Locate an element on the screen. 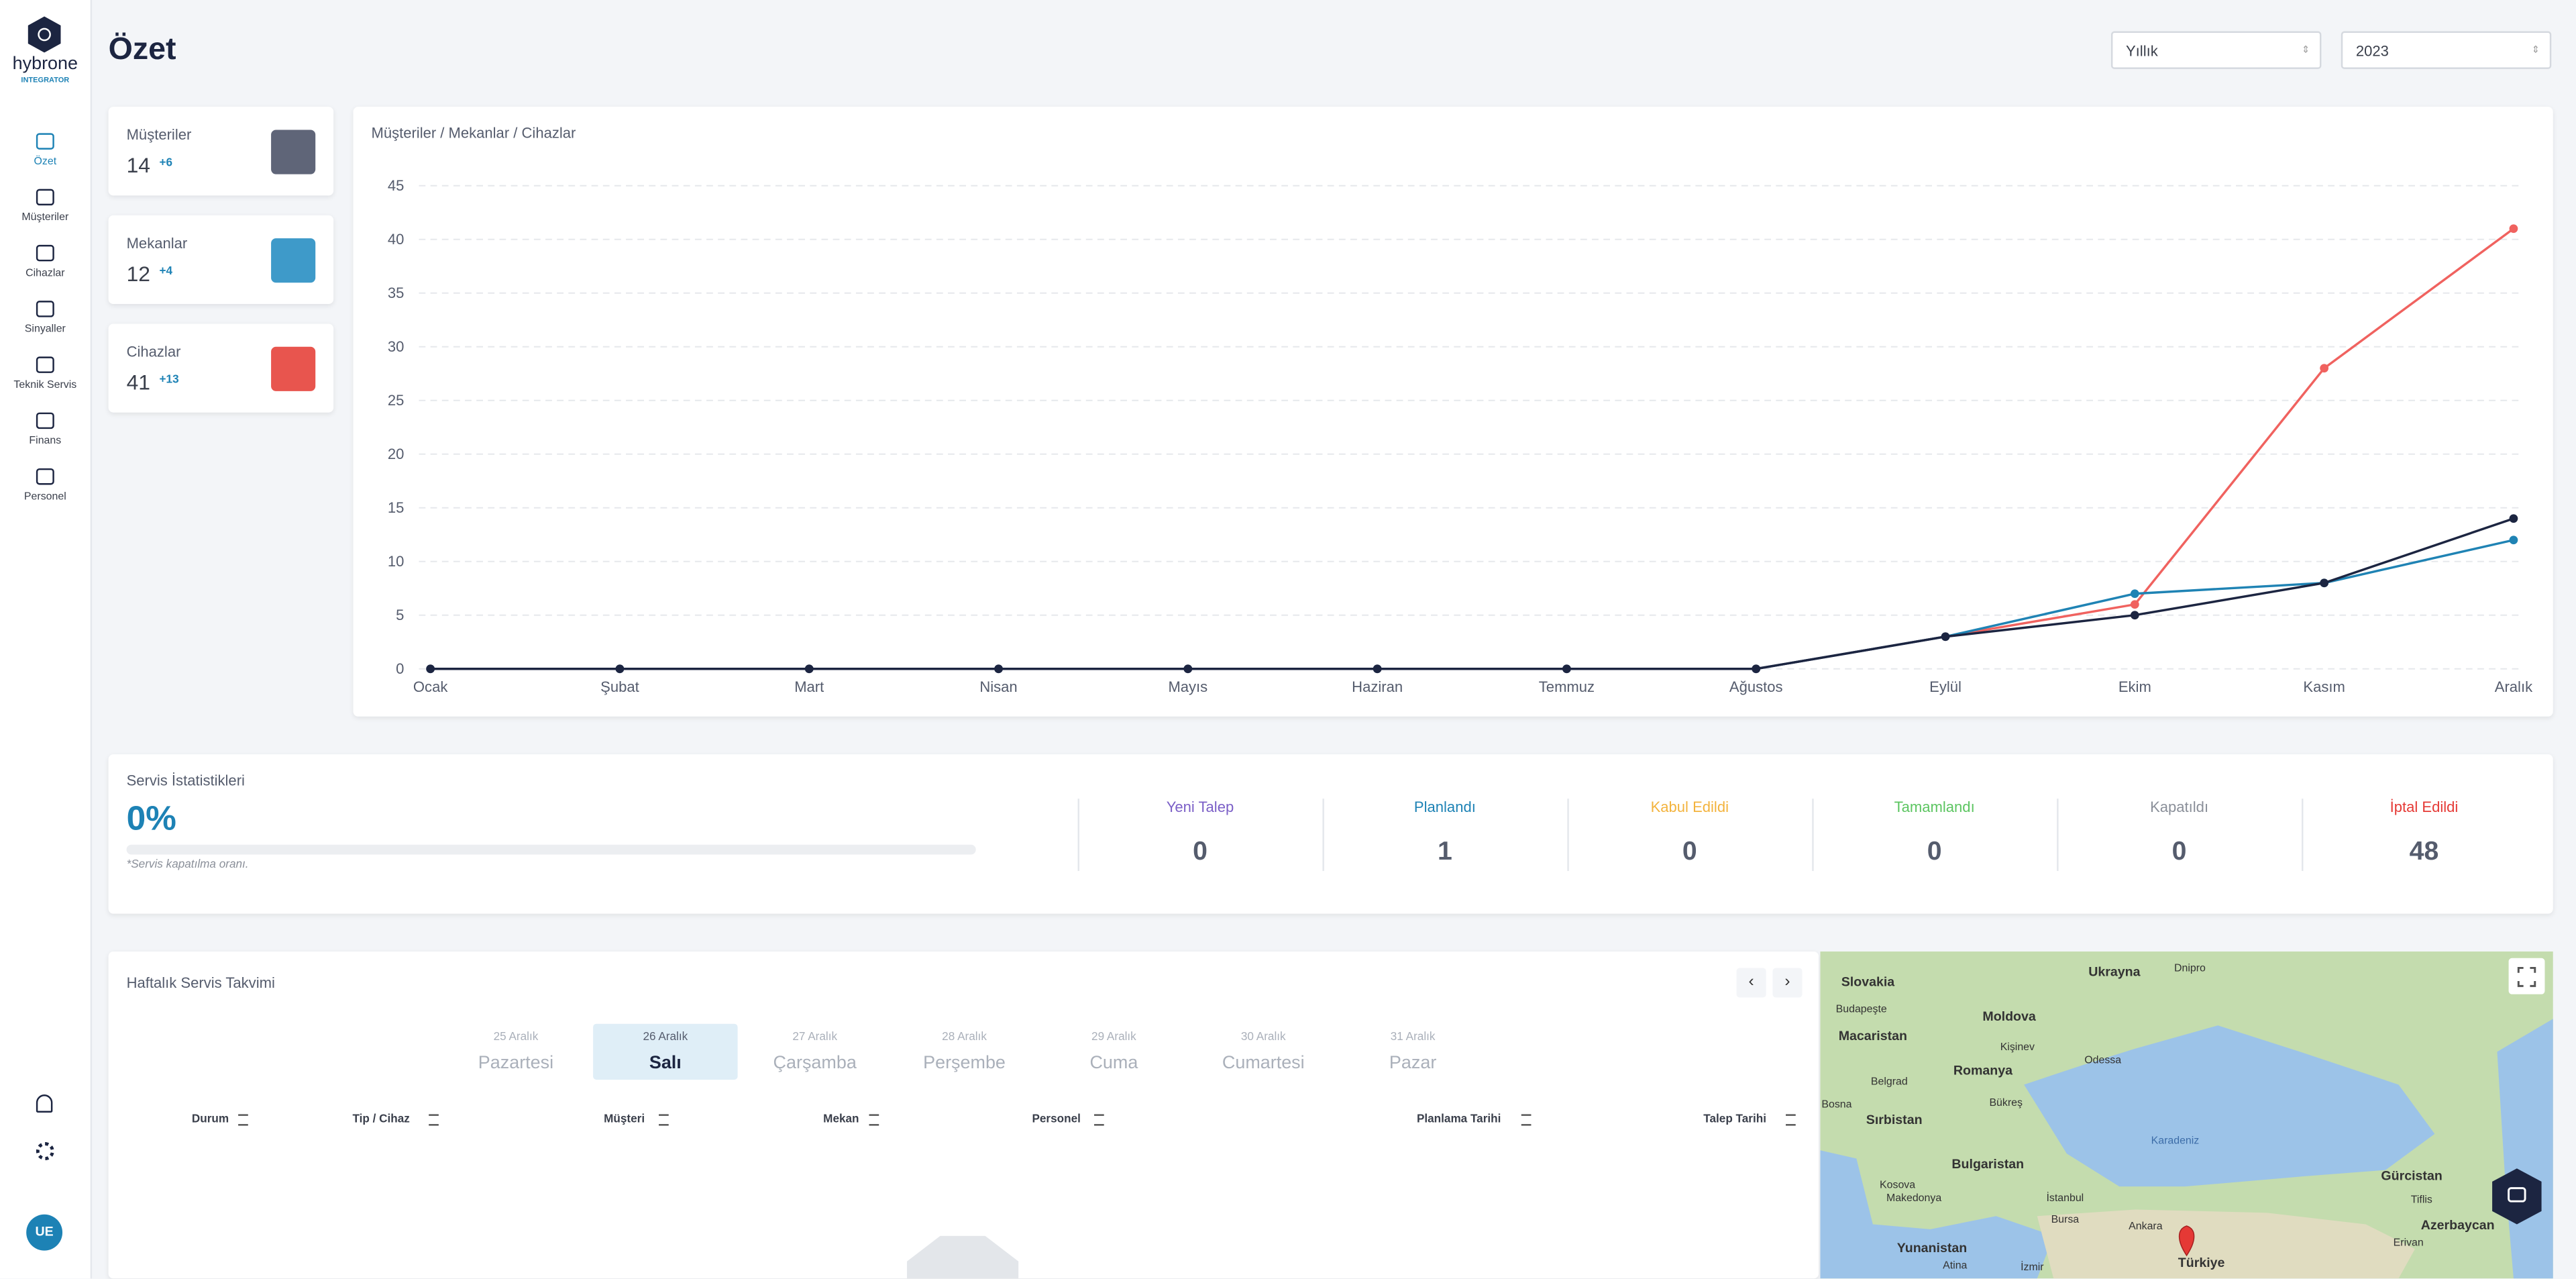 The height and width of the screenshot is (1279, 2576). column-header: Durum is located at coordinates (210, 1120).